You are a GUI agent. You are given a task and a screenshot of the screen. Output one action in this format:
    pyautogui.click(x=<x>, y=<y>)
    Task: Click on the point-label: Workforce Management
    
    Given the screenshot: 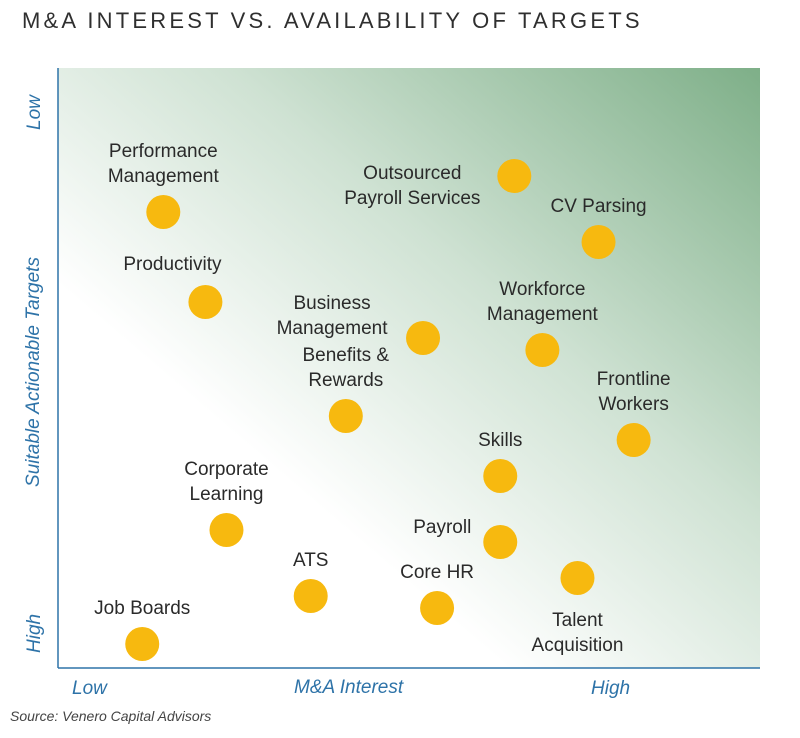 What is the action you would take?
    pyautogui.click(x=543, y=302)
    